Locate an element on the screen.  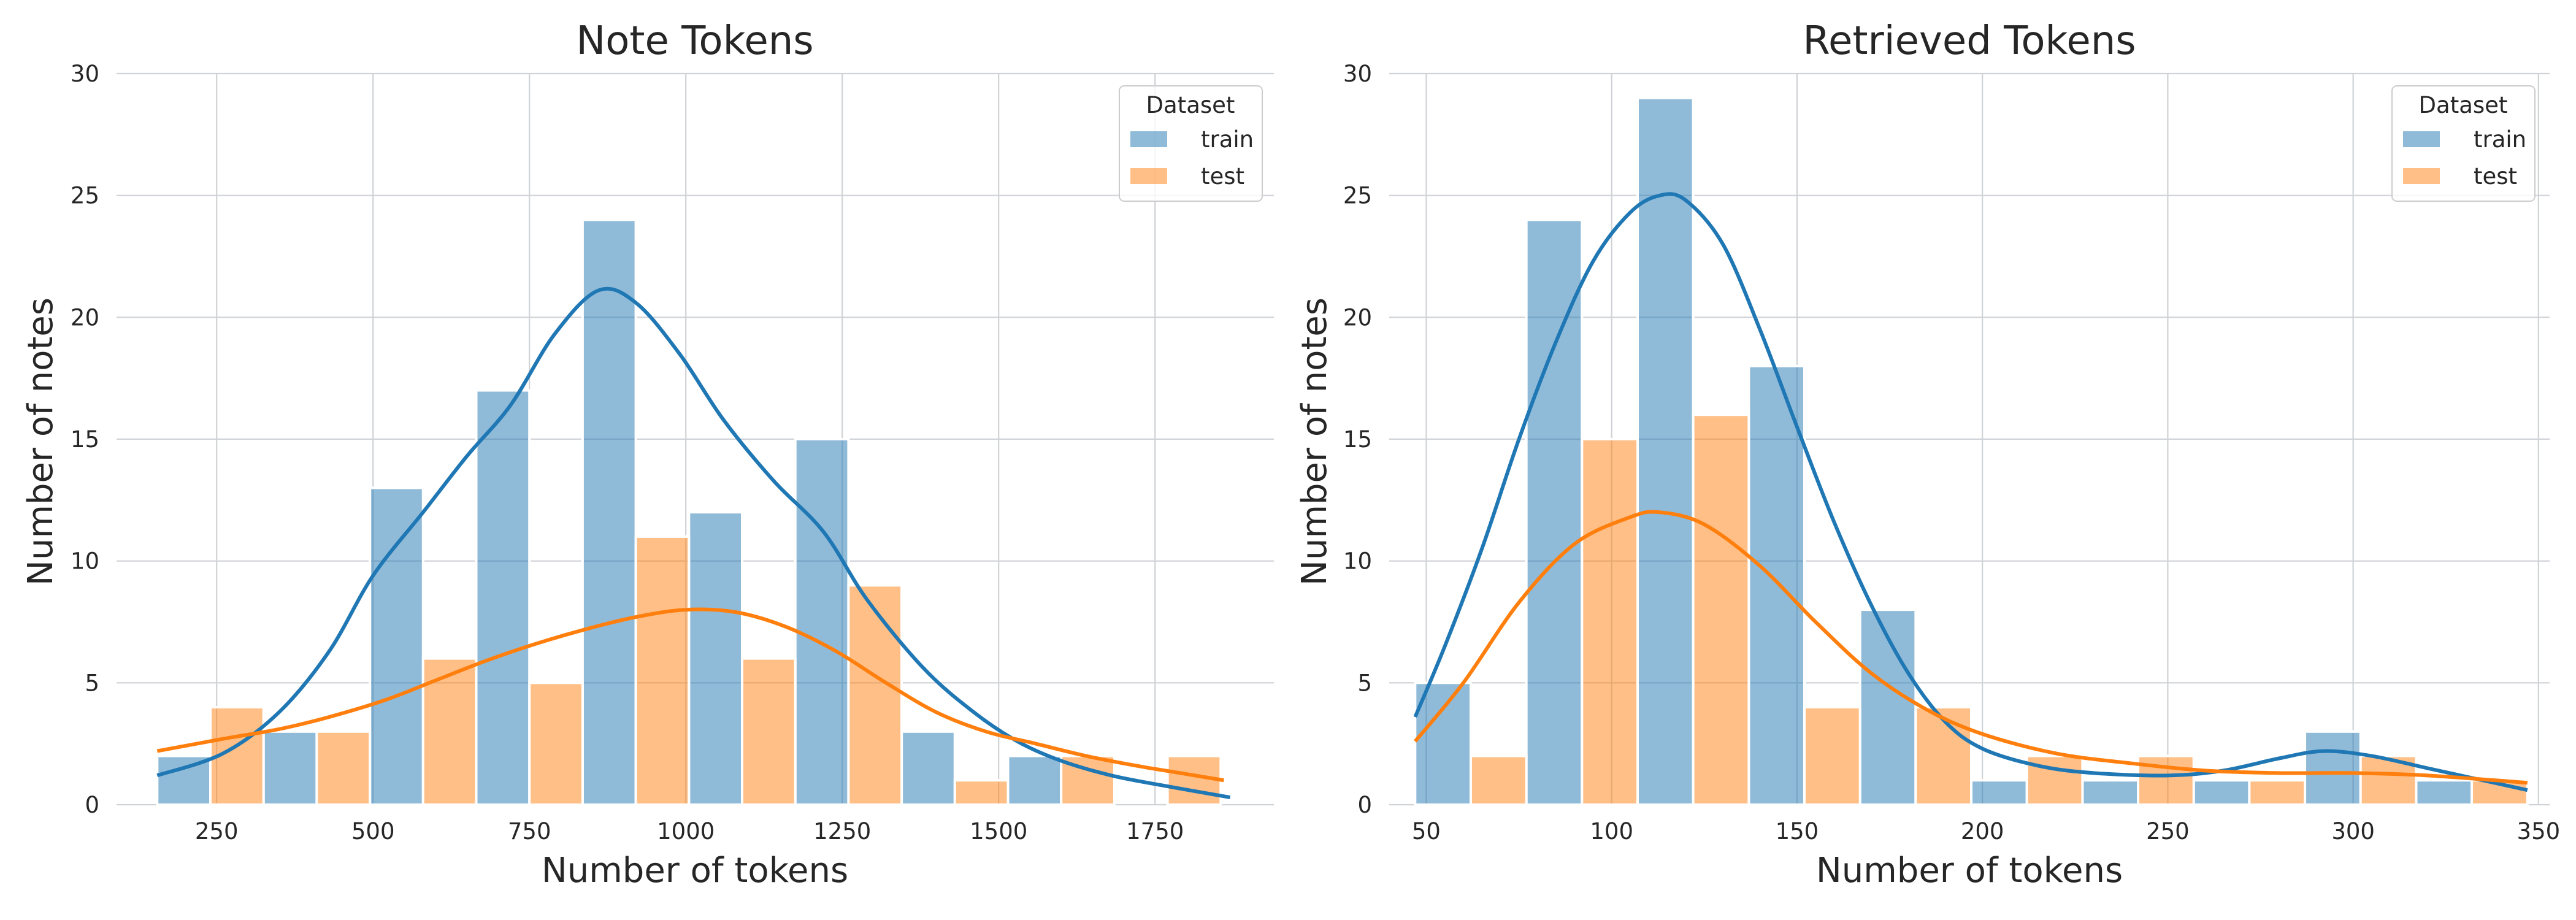
x-tick-labels: 50 100 150 200 250 300 350 is located at coordinates (1986, 831).